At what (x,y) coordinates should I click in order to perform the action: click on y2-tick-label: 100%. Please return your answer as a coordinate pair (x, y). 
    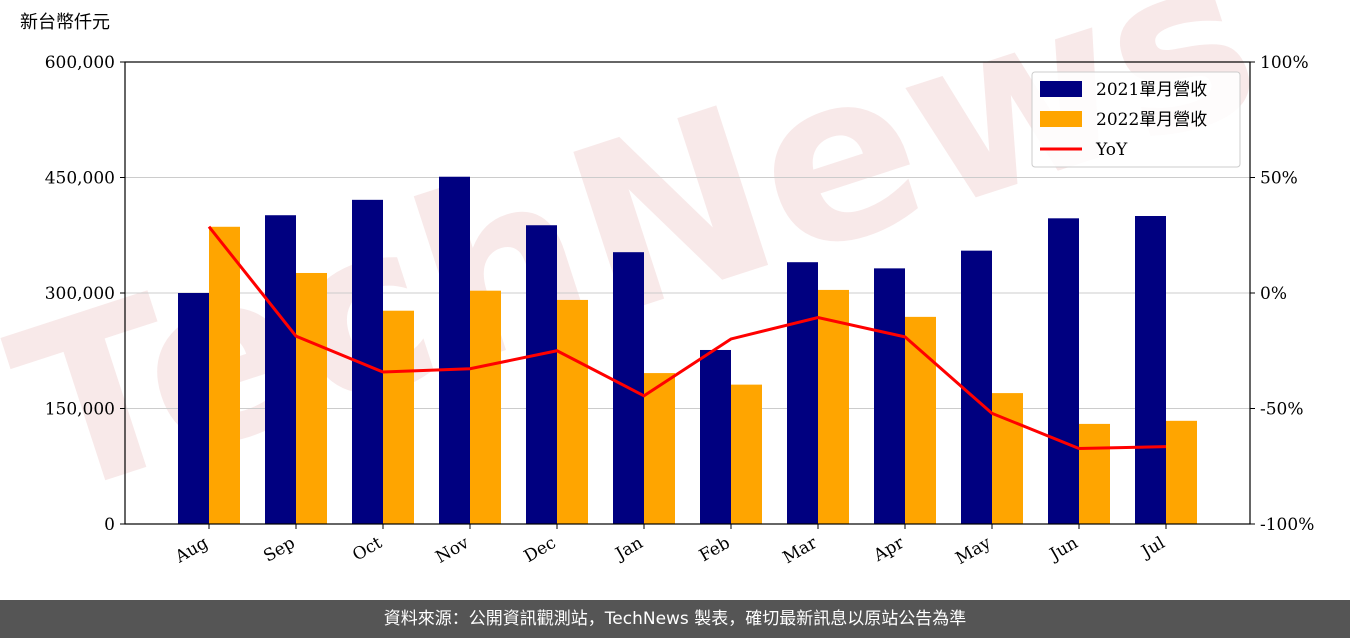
    Looking at the image, I should click on (1284, 63).